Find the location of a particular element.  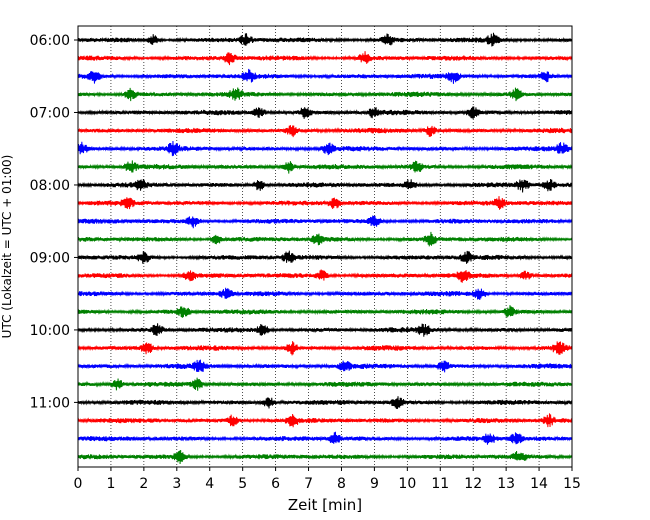

y-tick-label: 09:00 is located at coordinates (50, 258).